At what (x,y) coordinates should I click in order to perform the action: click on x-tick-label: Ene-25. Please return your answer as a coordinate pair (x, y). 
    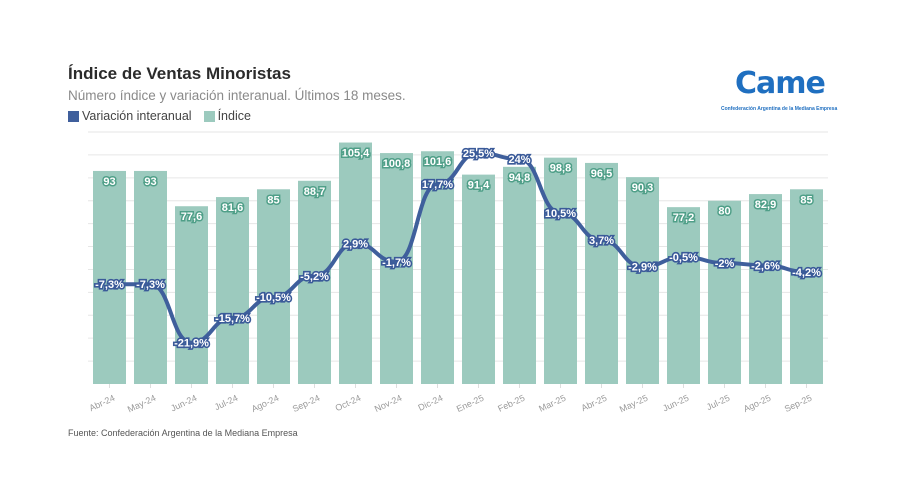
    Looking at the image, I should click on (470, 403).